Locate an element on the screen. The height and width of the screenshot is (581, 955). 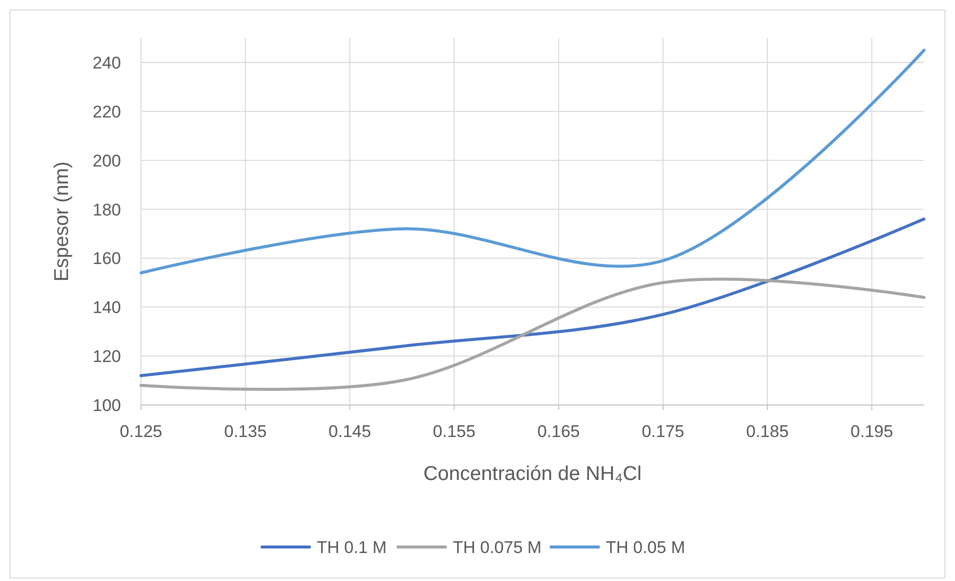
y-axis-title: Espesor (nm) is located at coordinates (62, 221).